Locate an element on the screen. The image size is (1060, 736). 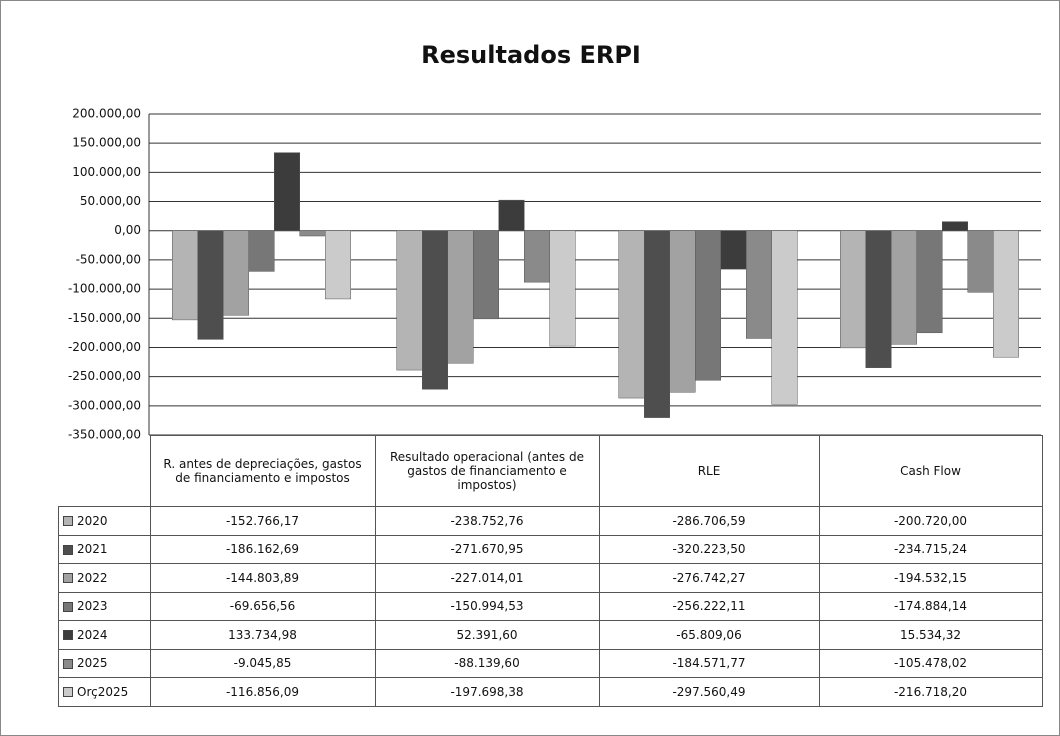
legend-entry: 2023 is located at coordinates (104, 606).